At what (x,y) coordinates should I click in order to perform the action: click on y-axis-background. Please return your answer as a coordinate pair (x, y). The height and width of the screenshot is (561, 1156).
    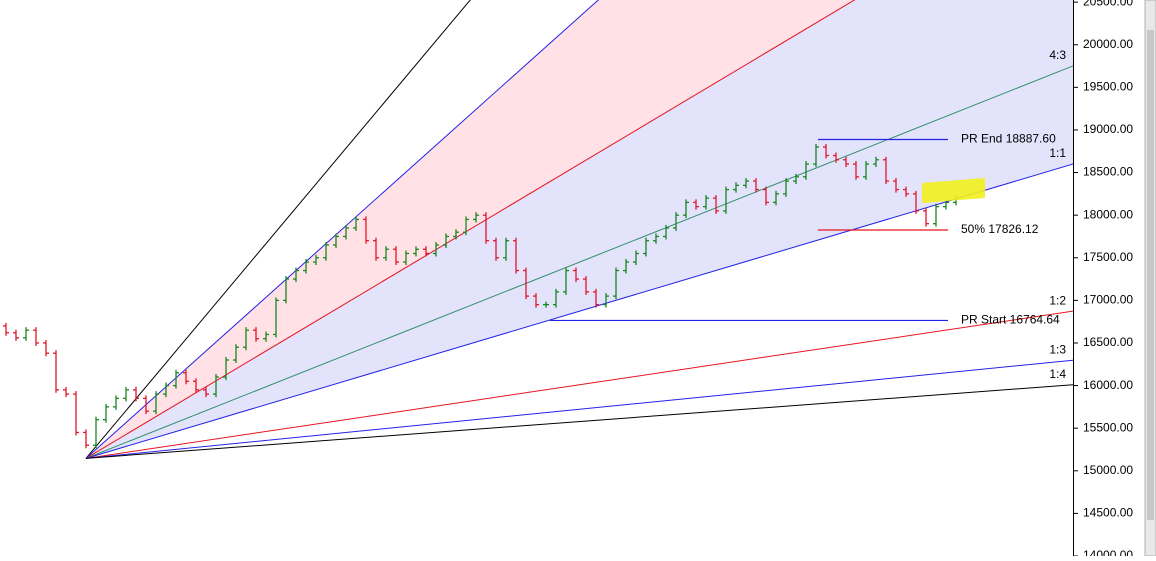
    Looking at the image, I should click on (1109, 278).